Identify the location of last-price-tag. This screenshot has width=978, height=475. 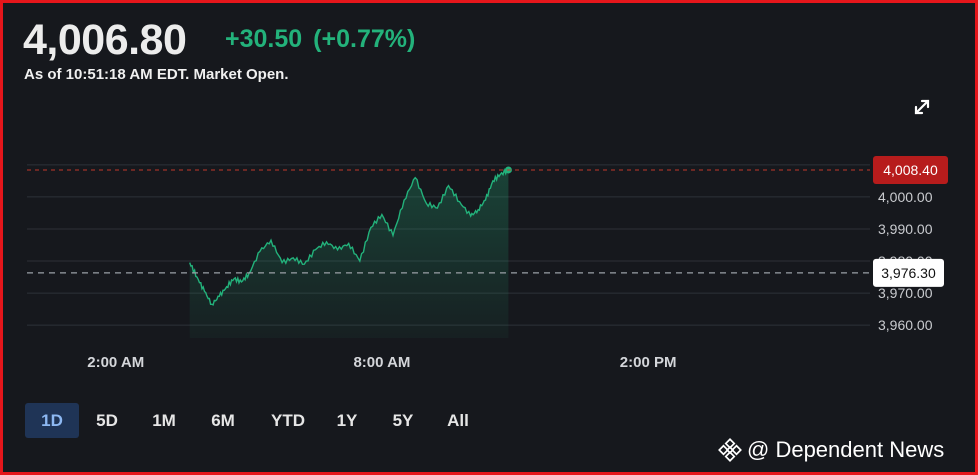
(910, 169).